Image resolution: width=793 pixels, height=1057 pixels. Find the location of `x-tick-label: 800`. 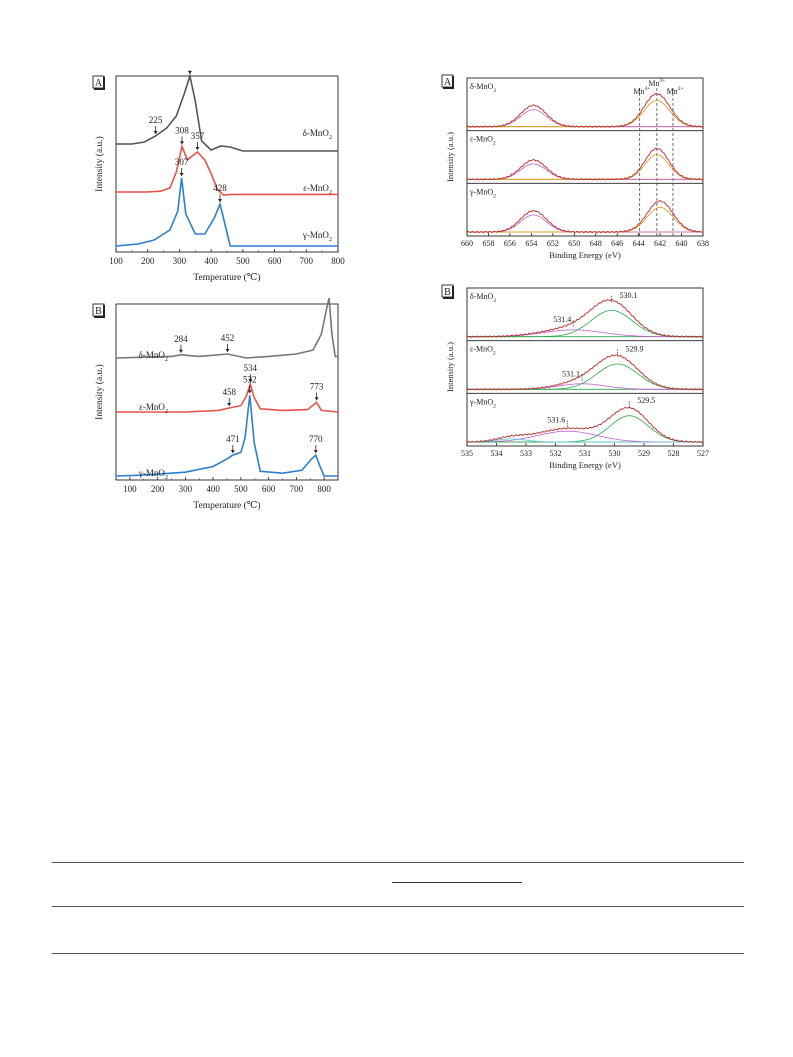

x-tick-label: 800 is located at coordinates (338, 261).